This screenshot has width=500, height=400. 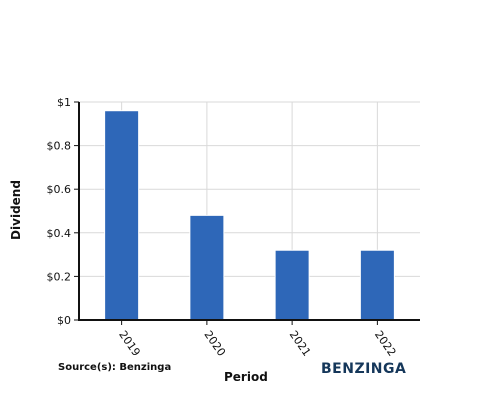 What do you see at coordinates (300, 343) in the screenshot?
I see `x-tick-label: 2021` at bounding box center [300, 343].